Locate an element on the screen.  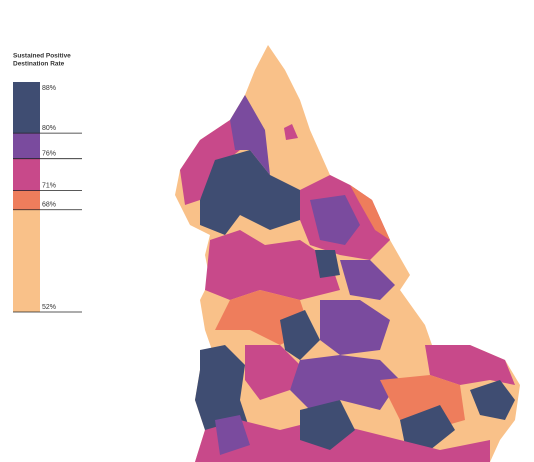
legend-title: Sustained Positive is located at coordinates (42, 56).